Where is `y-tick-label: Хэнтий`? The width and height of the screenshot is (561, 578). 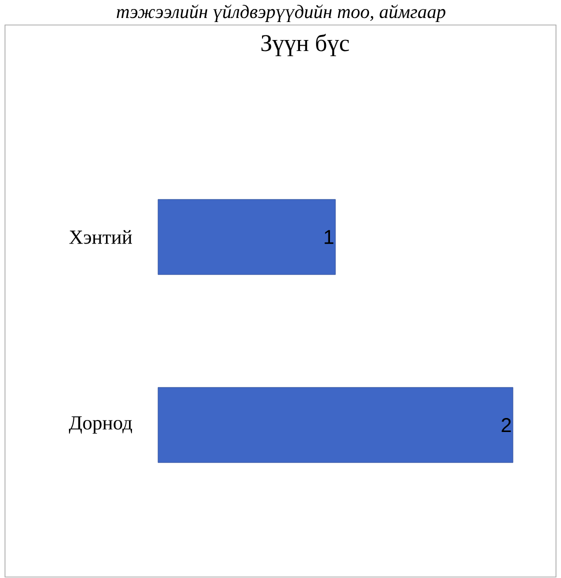 y-tick-label: Хэнтий is located at coordinates (100, 237).